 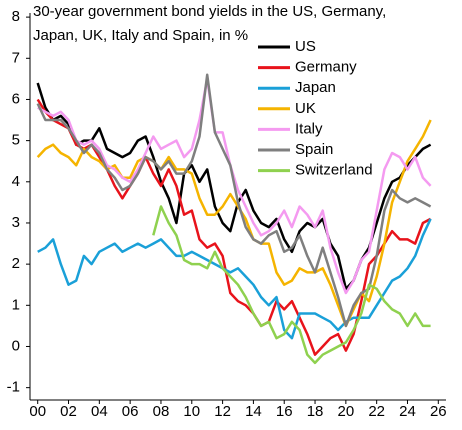 What do you see at coordinates (13, 387) in the screenshot?
I see `y-tick-label: -1` at bounding box center [13, 387].